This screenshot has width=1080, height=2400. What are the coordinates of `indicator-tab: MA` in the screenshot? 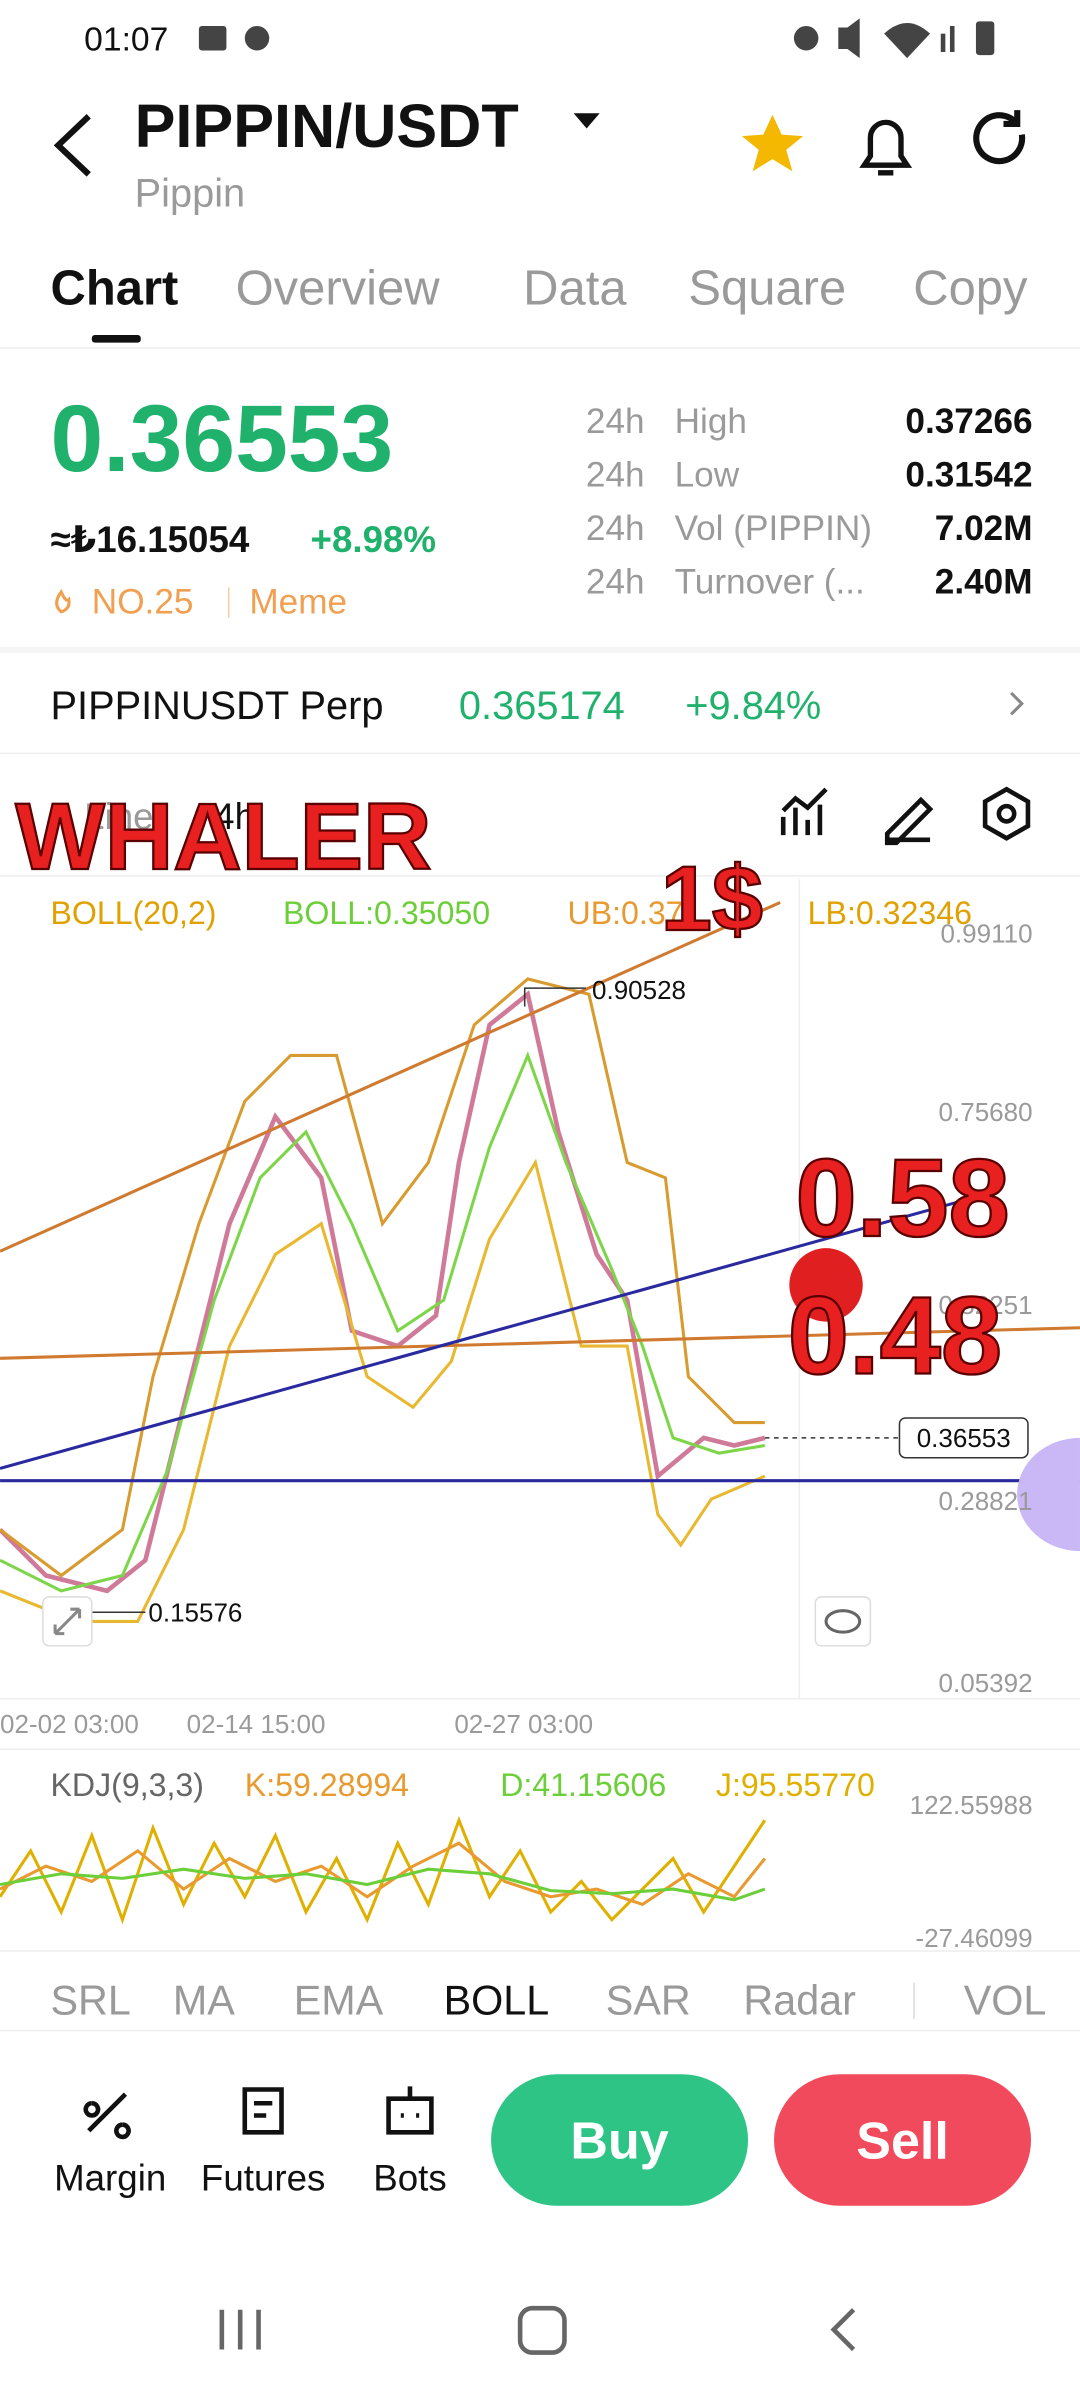 It's located at (204, 2001).